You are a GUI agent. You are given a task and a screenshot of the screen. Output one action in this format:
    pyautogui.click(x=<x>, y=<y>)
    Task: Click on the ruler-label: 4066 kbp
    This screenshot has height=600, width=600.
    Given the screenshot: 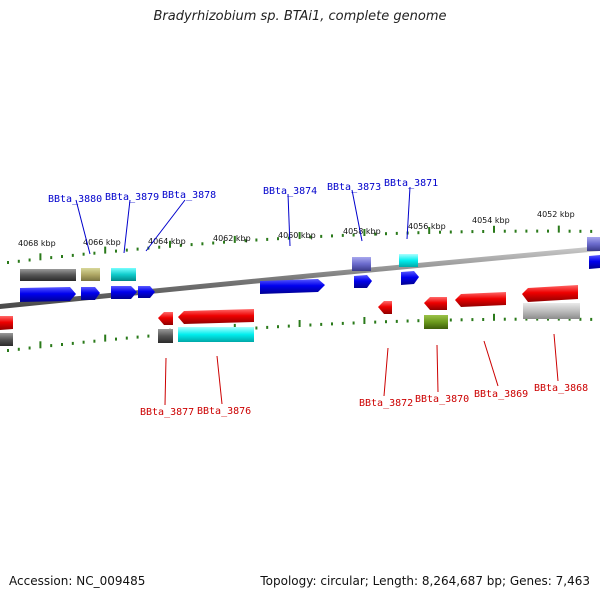 What is the action you would take?
    pyautogui.click(x=102, y=242)
    